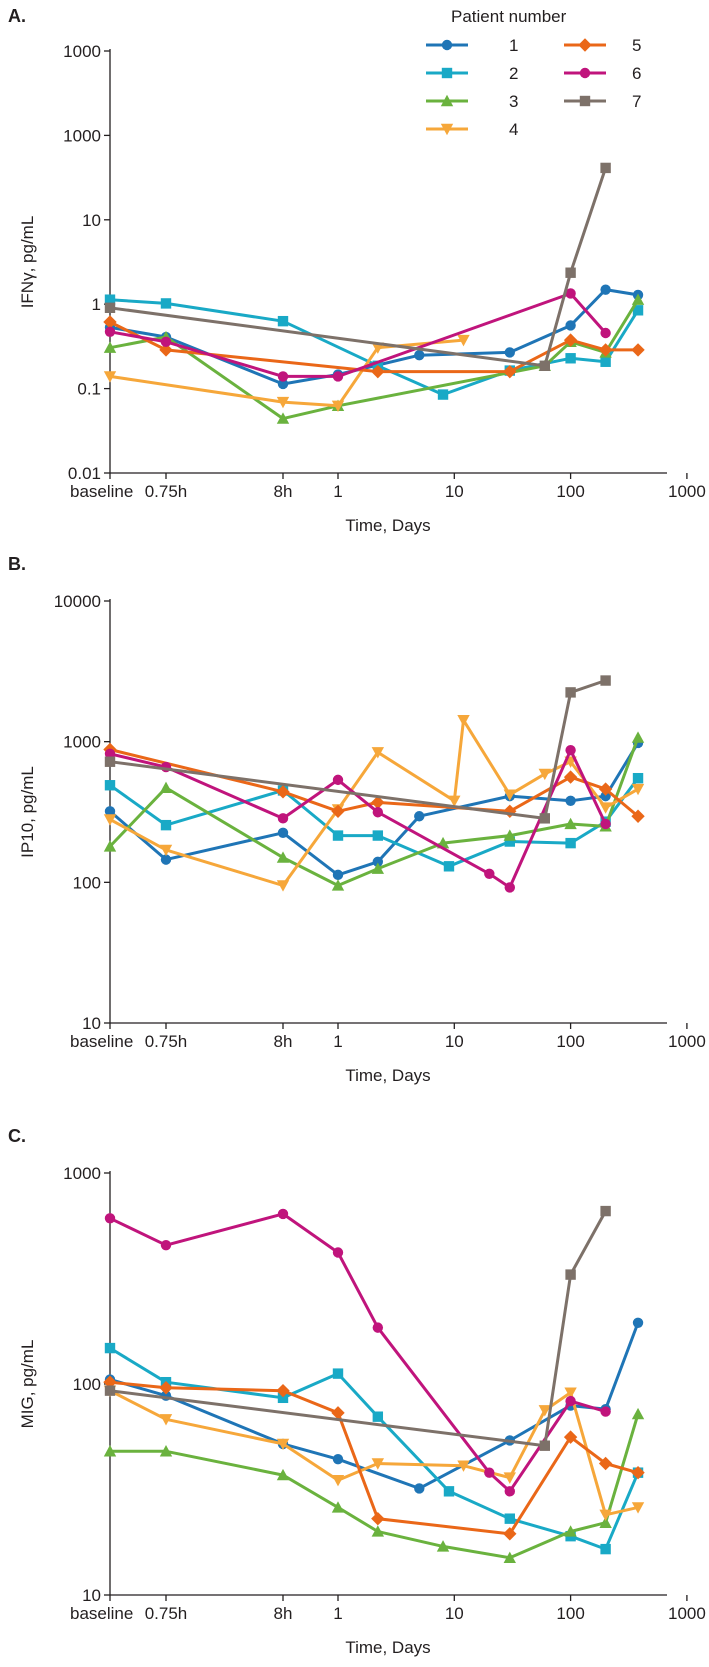  What do you see at coordinates (17, 16) in the screenshot?
I see `panel-label: A.` at bounding box center [17, 16].